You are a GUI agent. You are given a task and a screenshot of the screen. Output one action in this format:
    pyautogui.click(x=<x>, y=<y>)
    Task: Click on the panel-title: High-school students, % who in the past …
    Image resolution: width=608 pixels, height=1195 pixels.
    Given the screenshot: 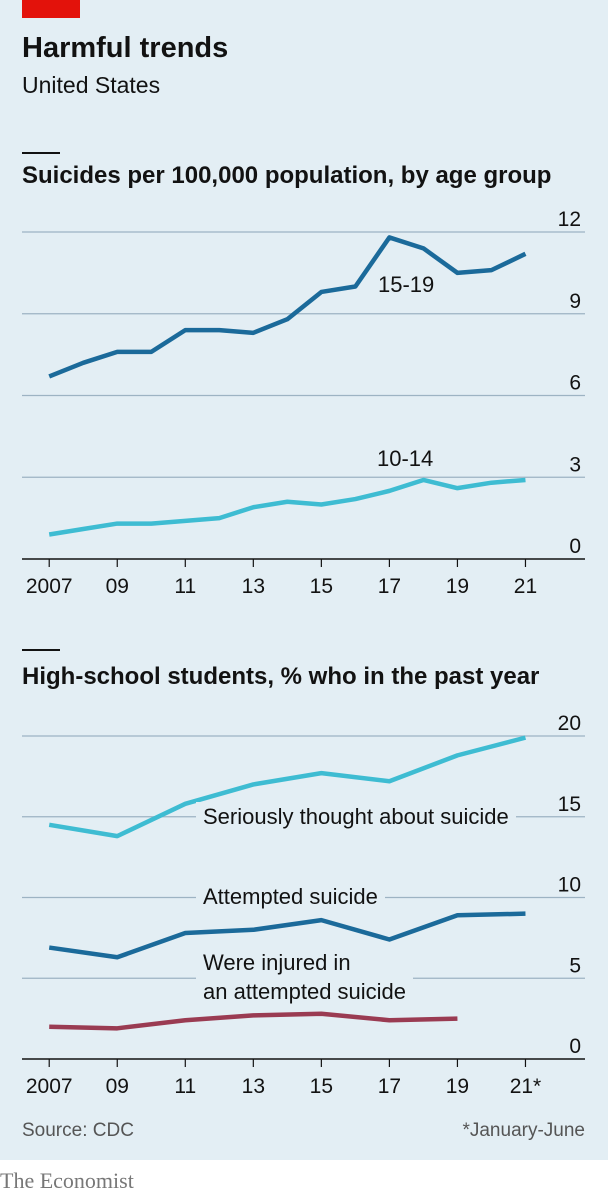 What is the action you would take?
    pyautogui.click(x=280, y=676)
    